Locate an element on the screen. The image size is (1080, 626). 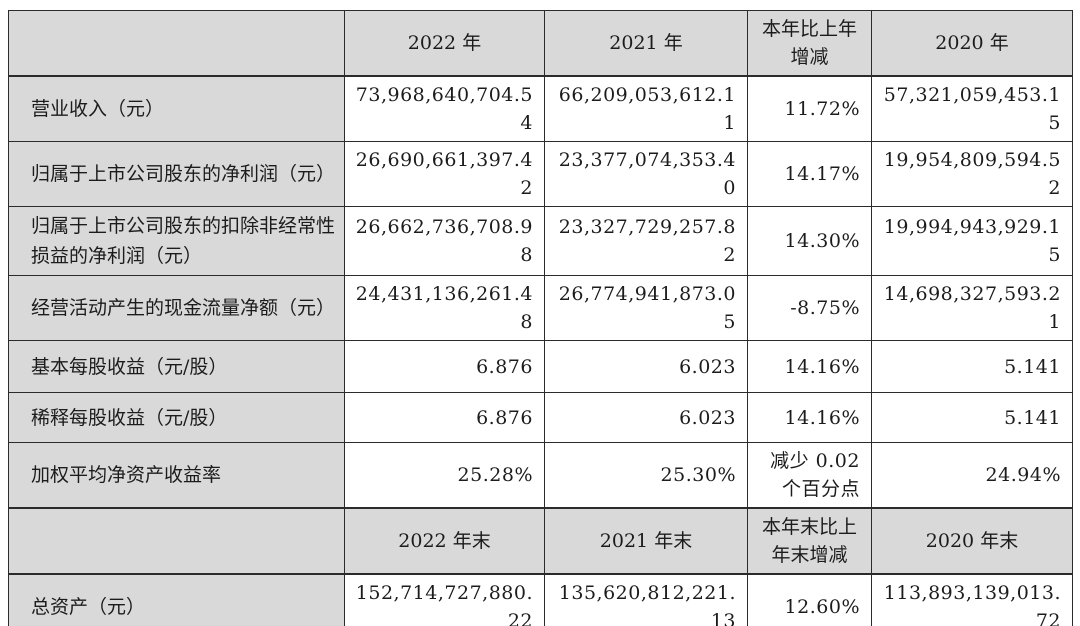
table-row-diluted-eps: 稀释每股收益（元/股） 6.876 6.023 14.16% 5.141 is located at coordinates (540, 417).